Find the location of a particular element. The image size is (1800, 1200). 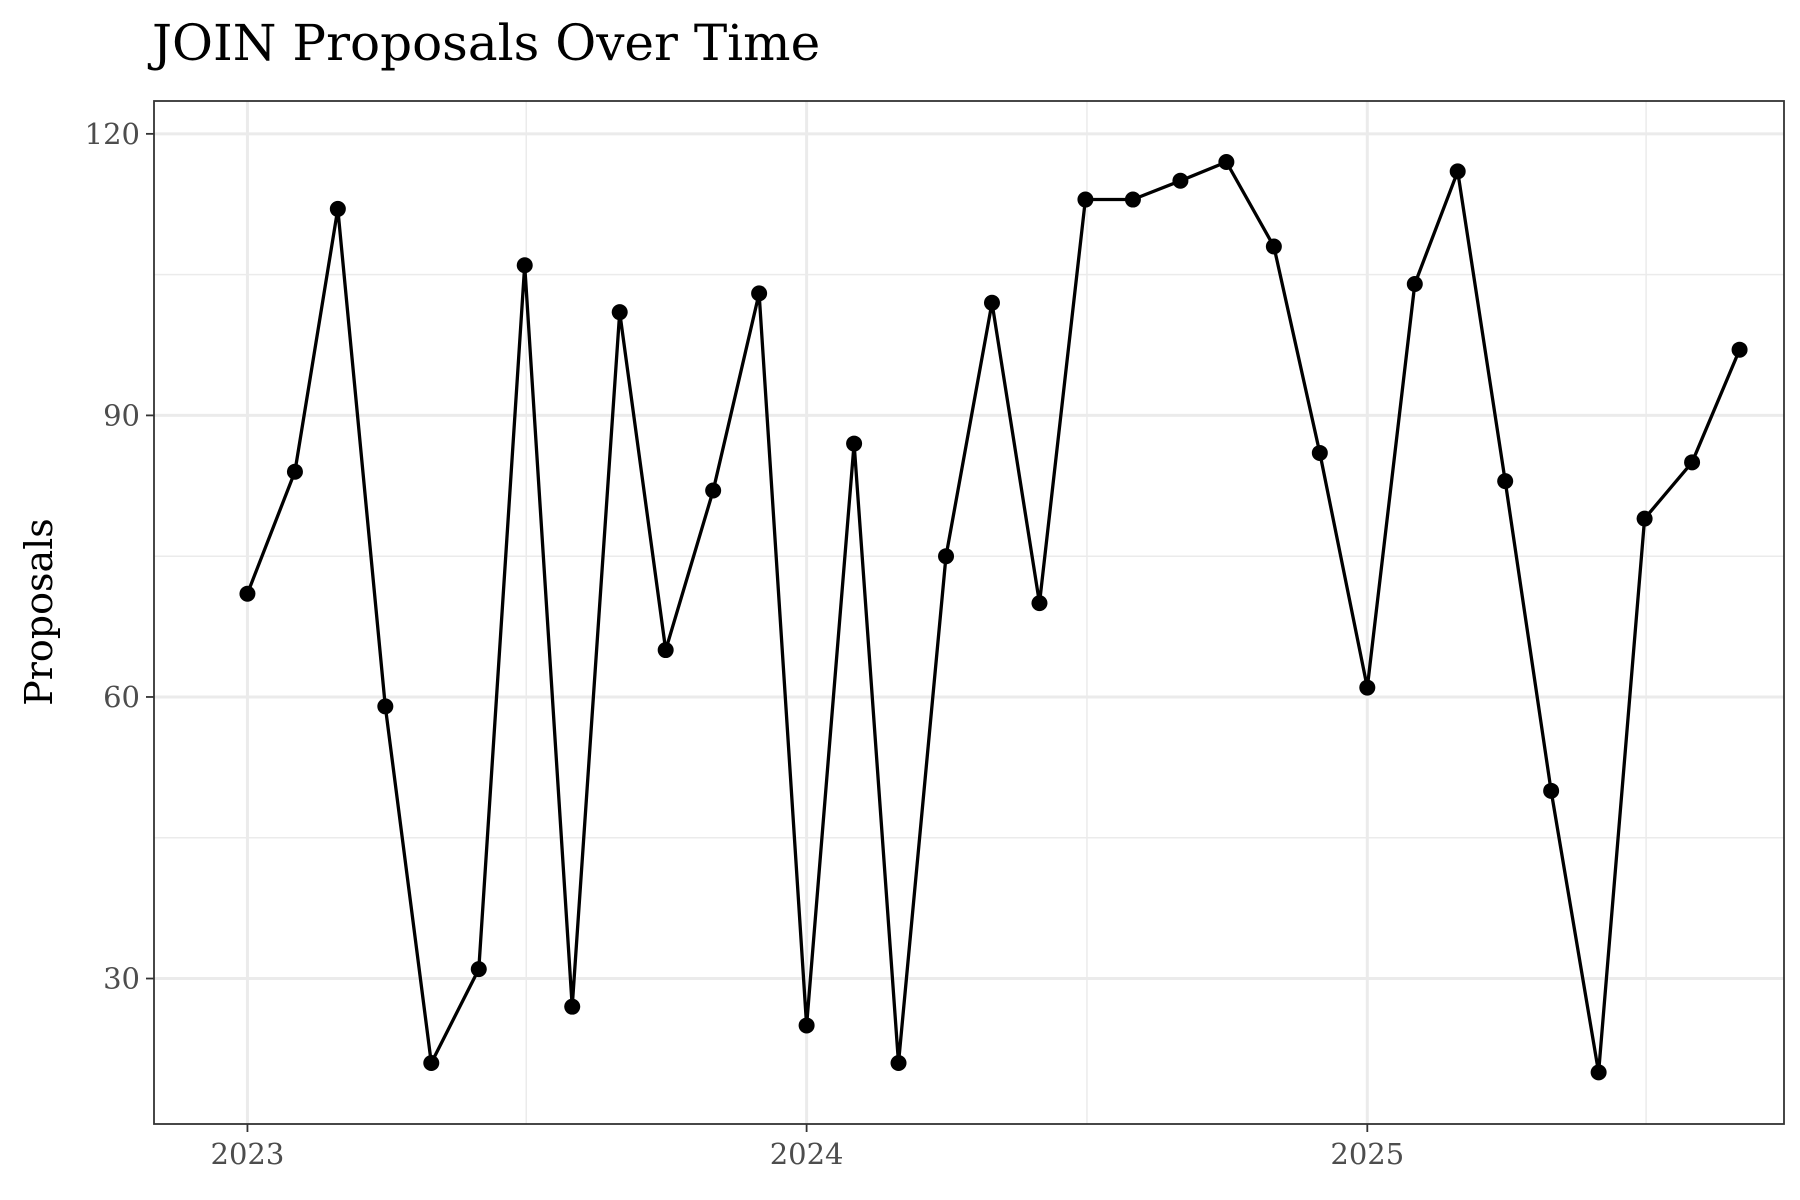

x-tick-label: 2023 is located at coordinates (248, 1154).